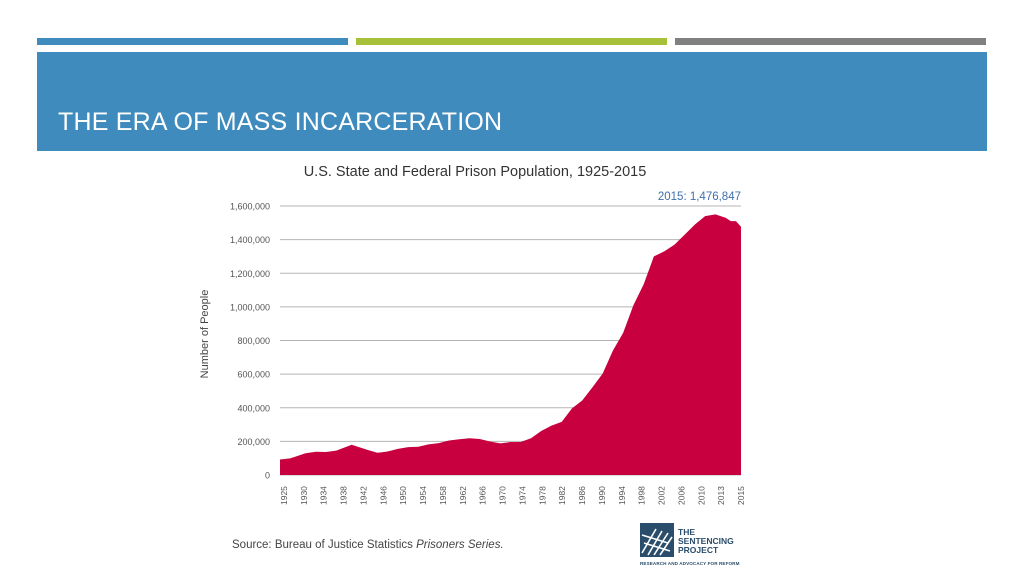  I want to click on x-tick-label: 1938, so click(344, 495).